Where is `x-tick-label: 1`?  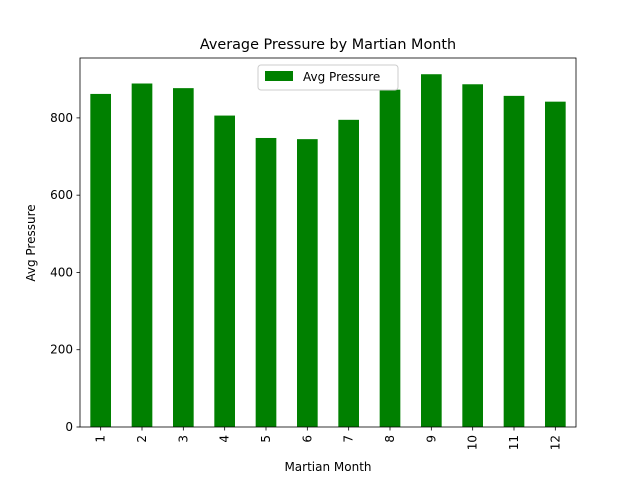 x-tick-label: 1 is located at coordinates (101, 439).